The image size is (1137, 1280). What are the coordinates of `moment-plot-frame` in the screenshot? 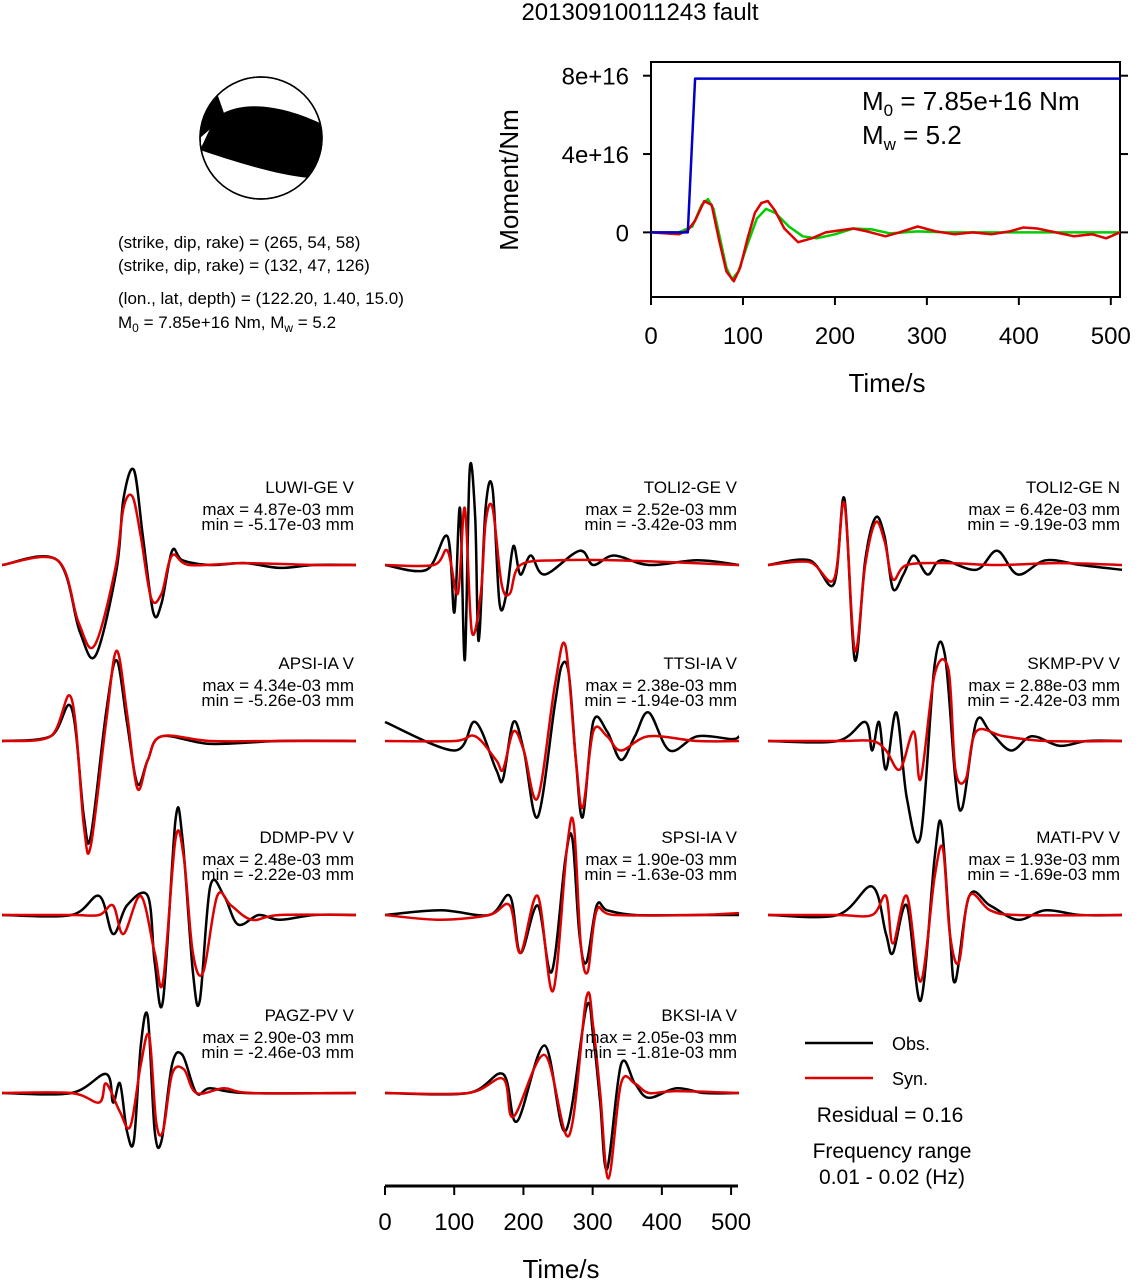 It's located at (885, 179).